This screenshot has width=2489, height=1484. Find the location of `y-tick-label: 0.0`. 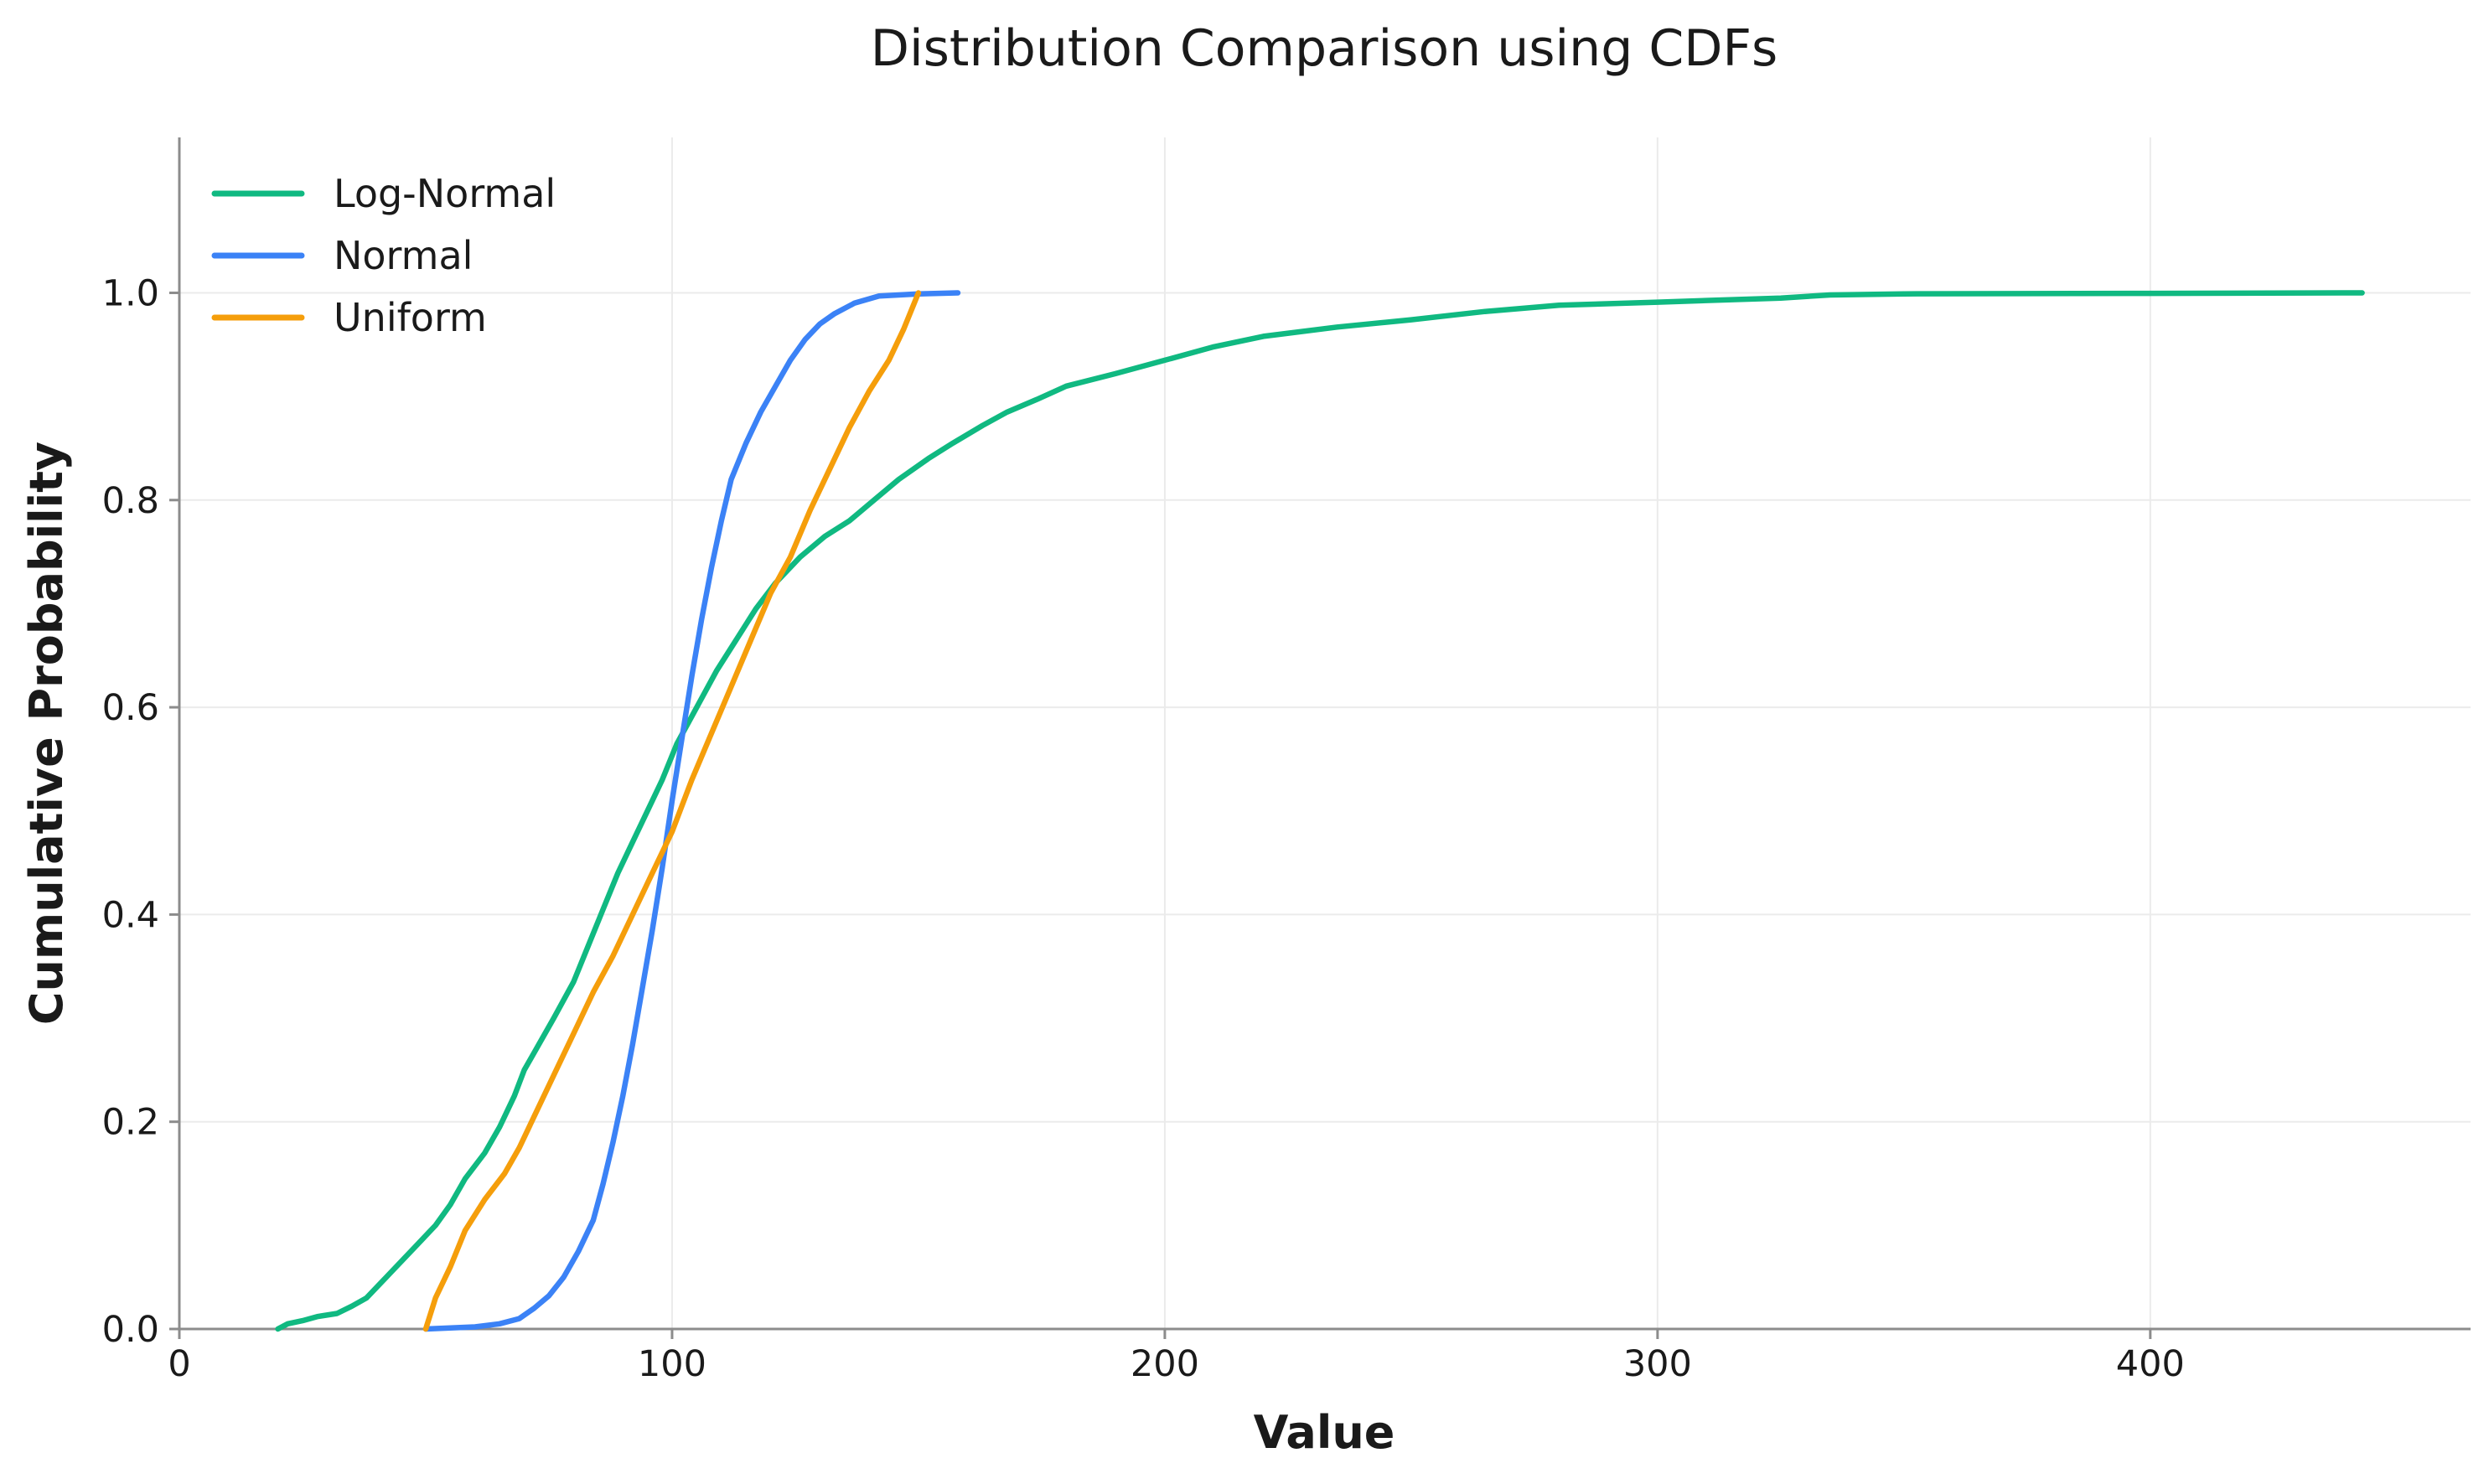

y-tick-label: 0.0 is located at coordinates (131, 1330).